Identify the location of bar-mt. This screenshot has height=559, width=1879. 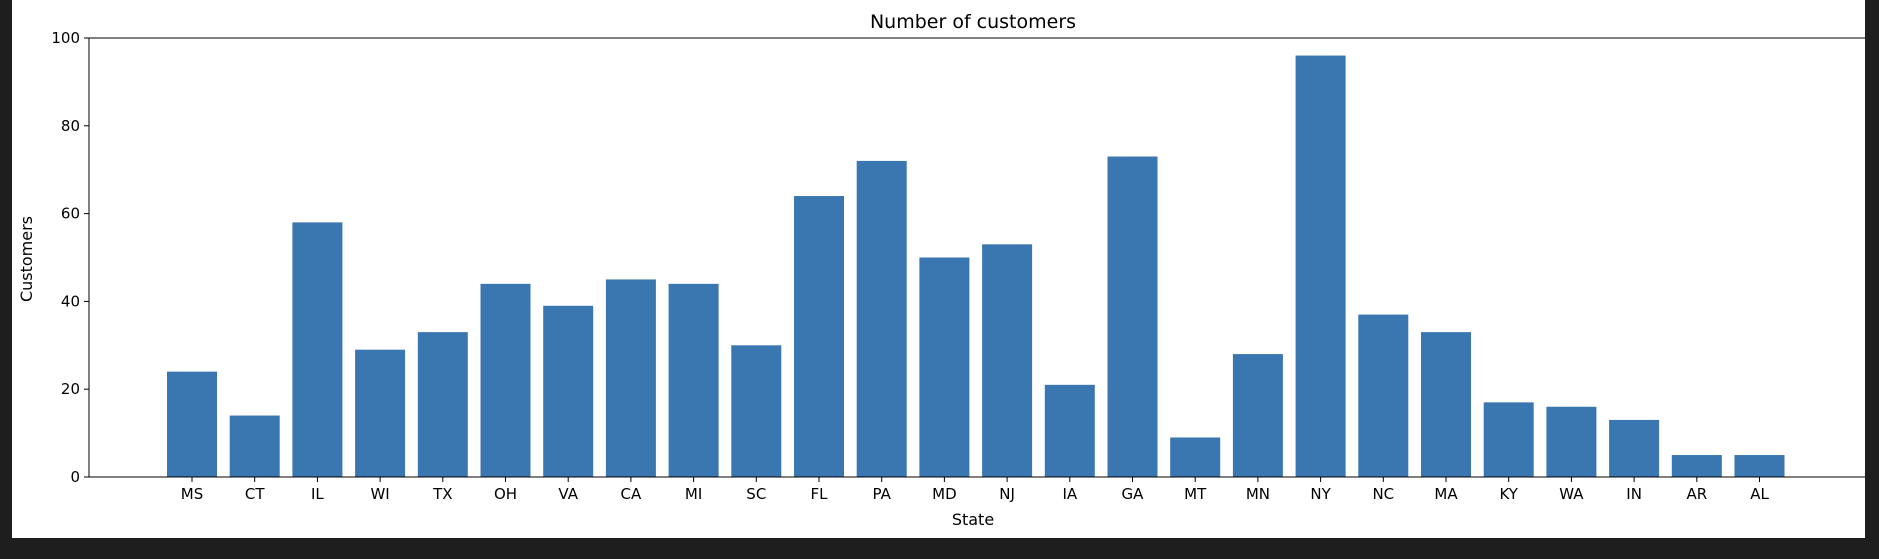
(1195, 457).